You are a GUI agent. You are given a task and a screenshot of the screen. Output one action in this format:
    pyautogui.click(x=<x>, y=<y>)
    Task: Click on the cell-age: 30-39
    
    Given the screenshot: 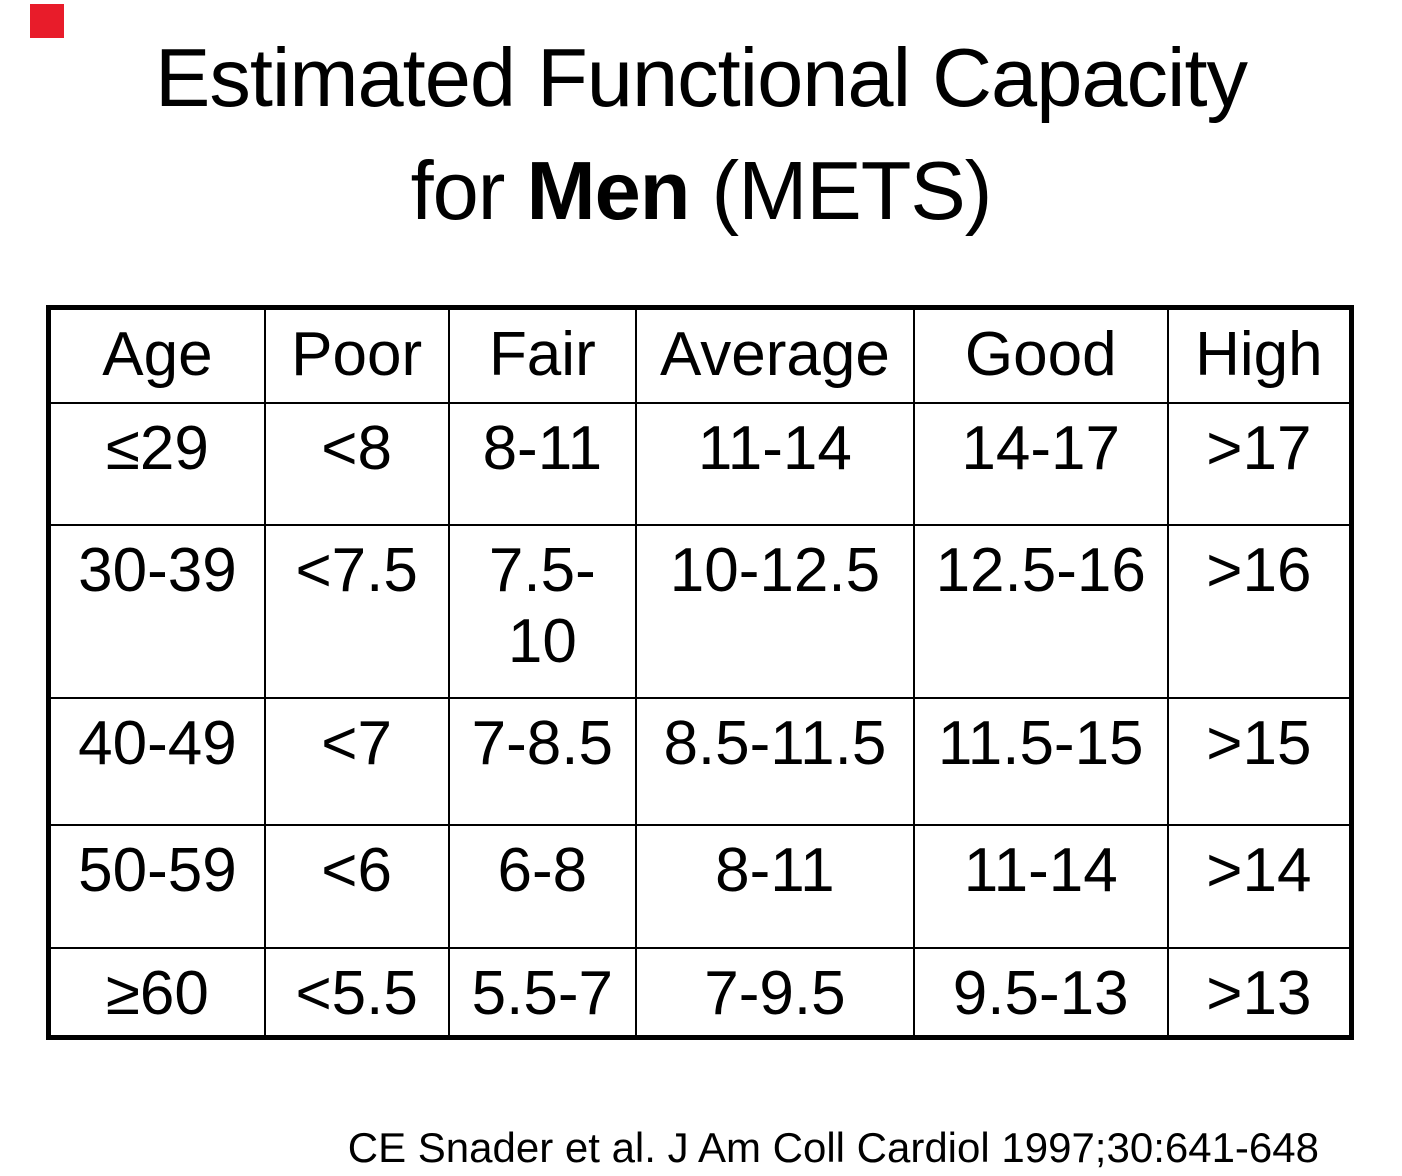 What is the action you would take?
    pyautogui.click(x=156, y=611)
    